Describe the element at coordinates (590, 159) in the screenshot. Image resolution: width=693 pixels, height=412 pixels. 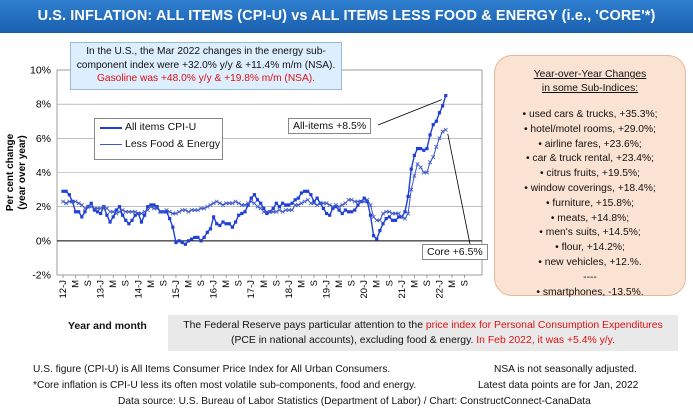
I see `sub-index-item: • car & truck rental, +23.4%;` at that location.